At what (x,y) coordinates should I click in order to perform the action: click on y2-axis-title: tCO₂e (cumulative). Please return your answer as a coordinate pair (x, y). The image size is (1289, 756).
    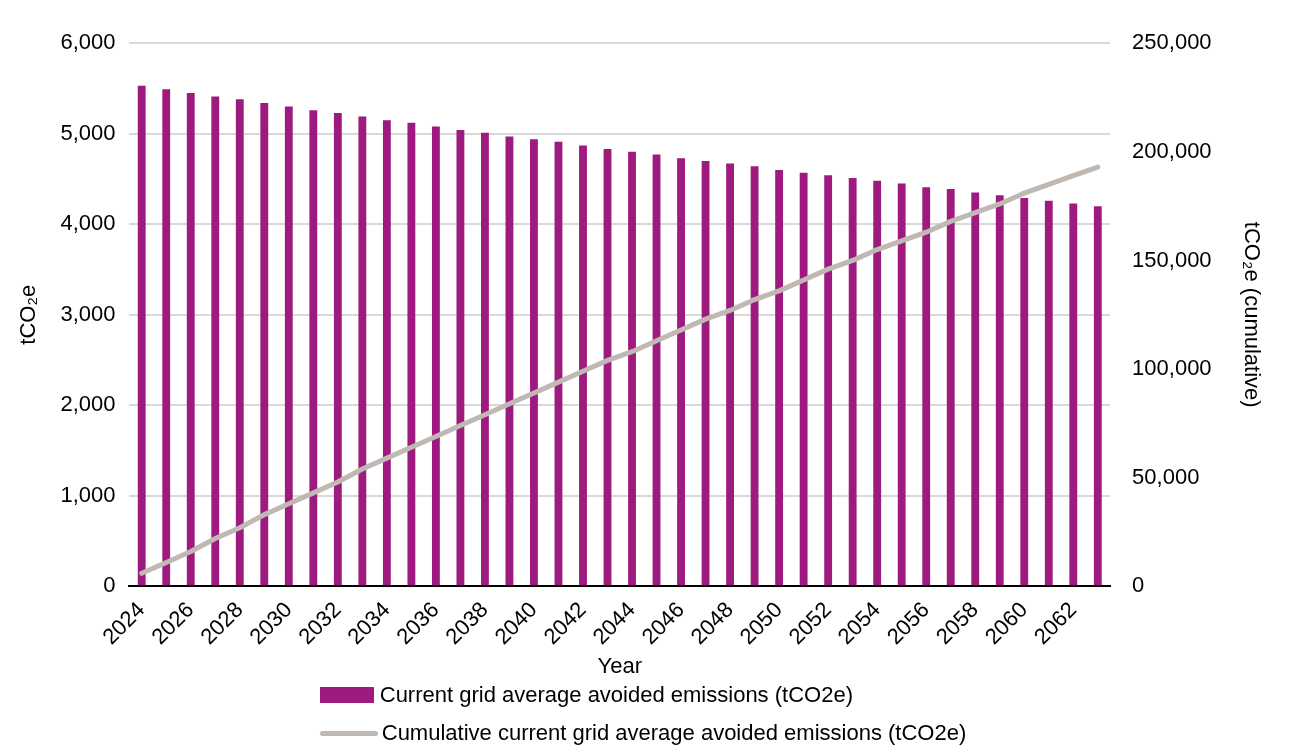
    Looking at the image, I should click on (1252, 314).